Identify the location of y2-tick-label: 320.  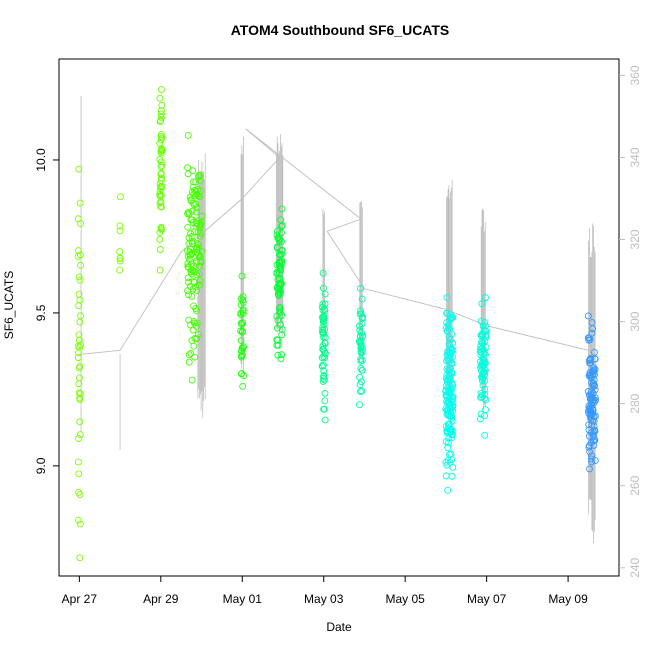
(635, 239).